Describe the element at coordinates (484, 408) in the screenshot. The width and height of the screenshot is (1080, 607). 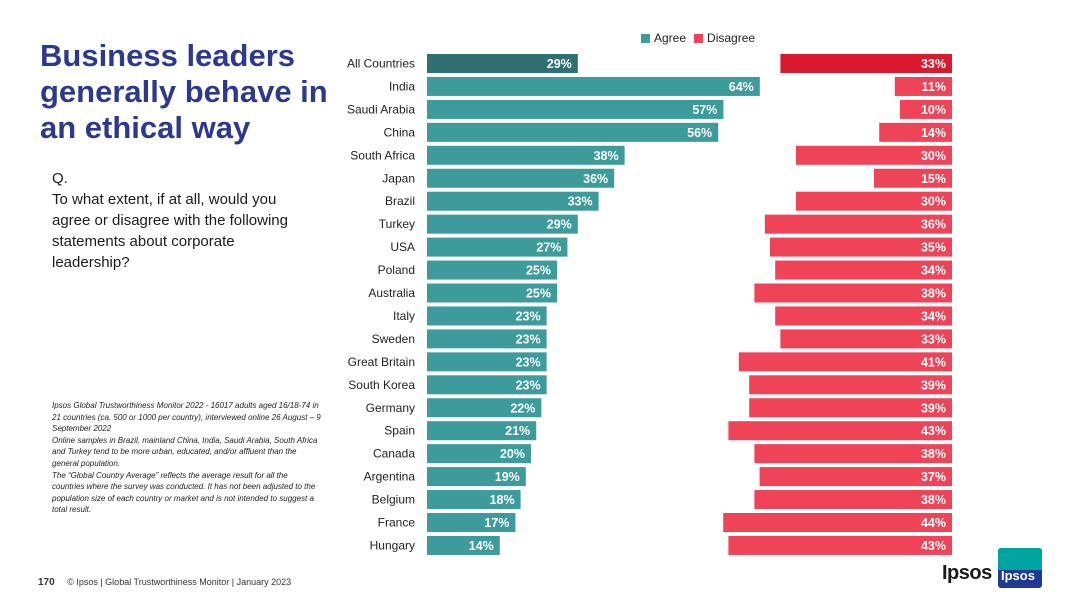
I see `agree-bar-germany` at that location.